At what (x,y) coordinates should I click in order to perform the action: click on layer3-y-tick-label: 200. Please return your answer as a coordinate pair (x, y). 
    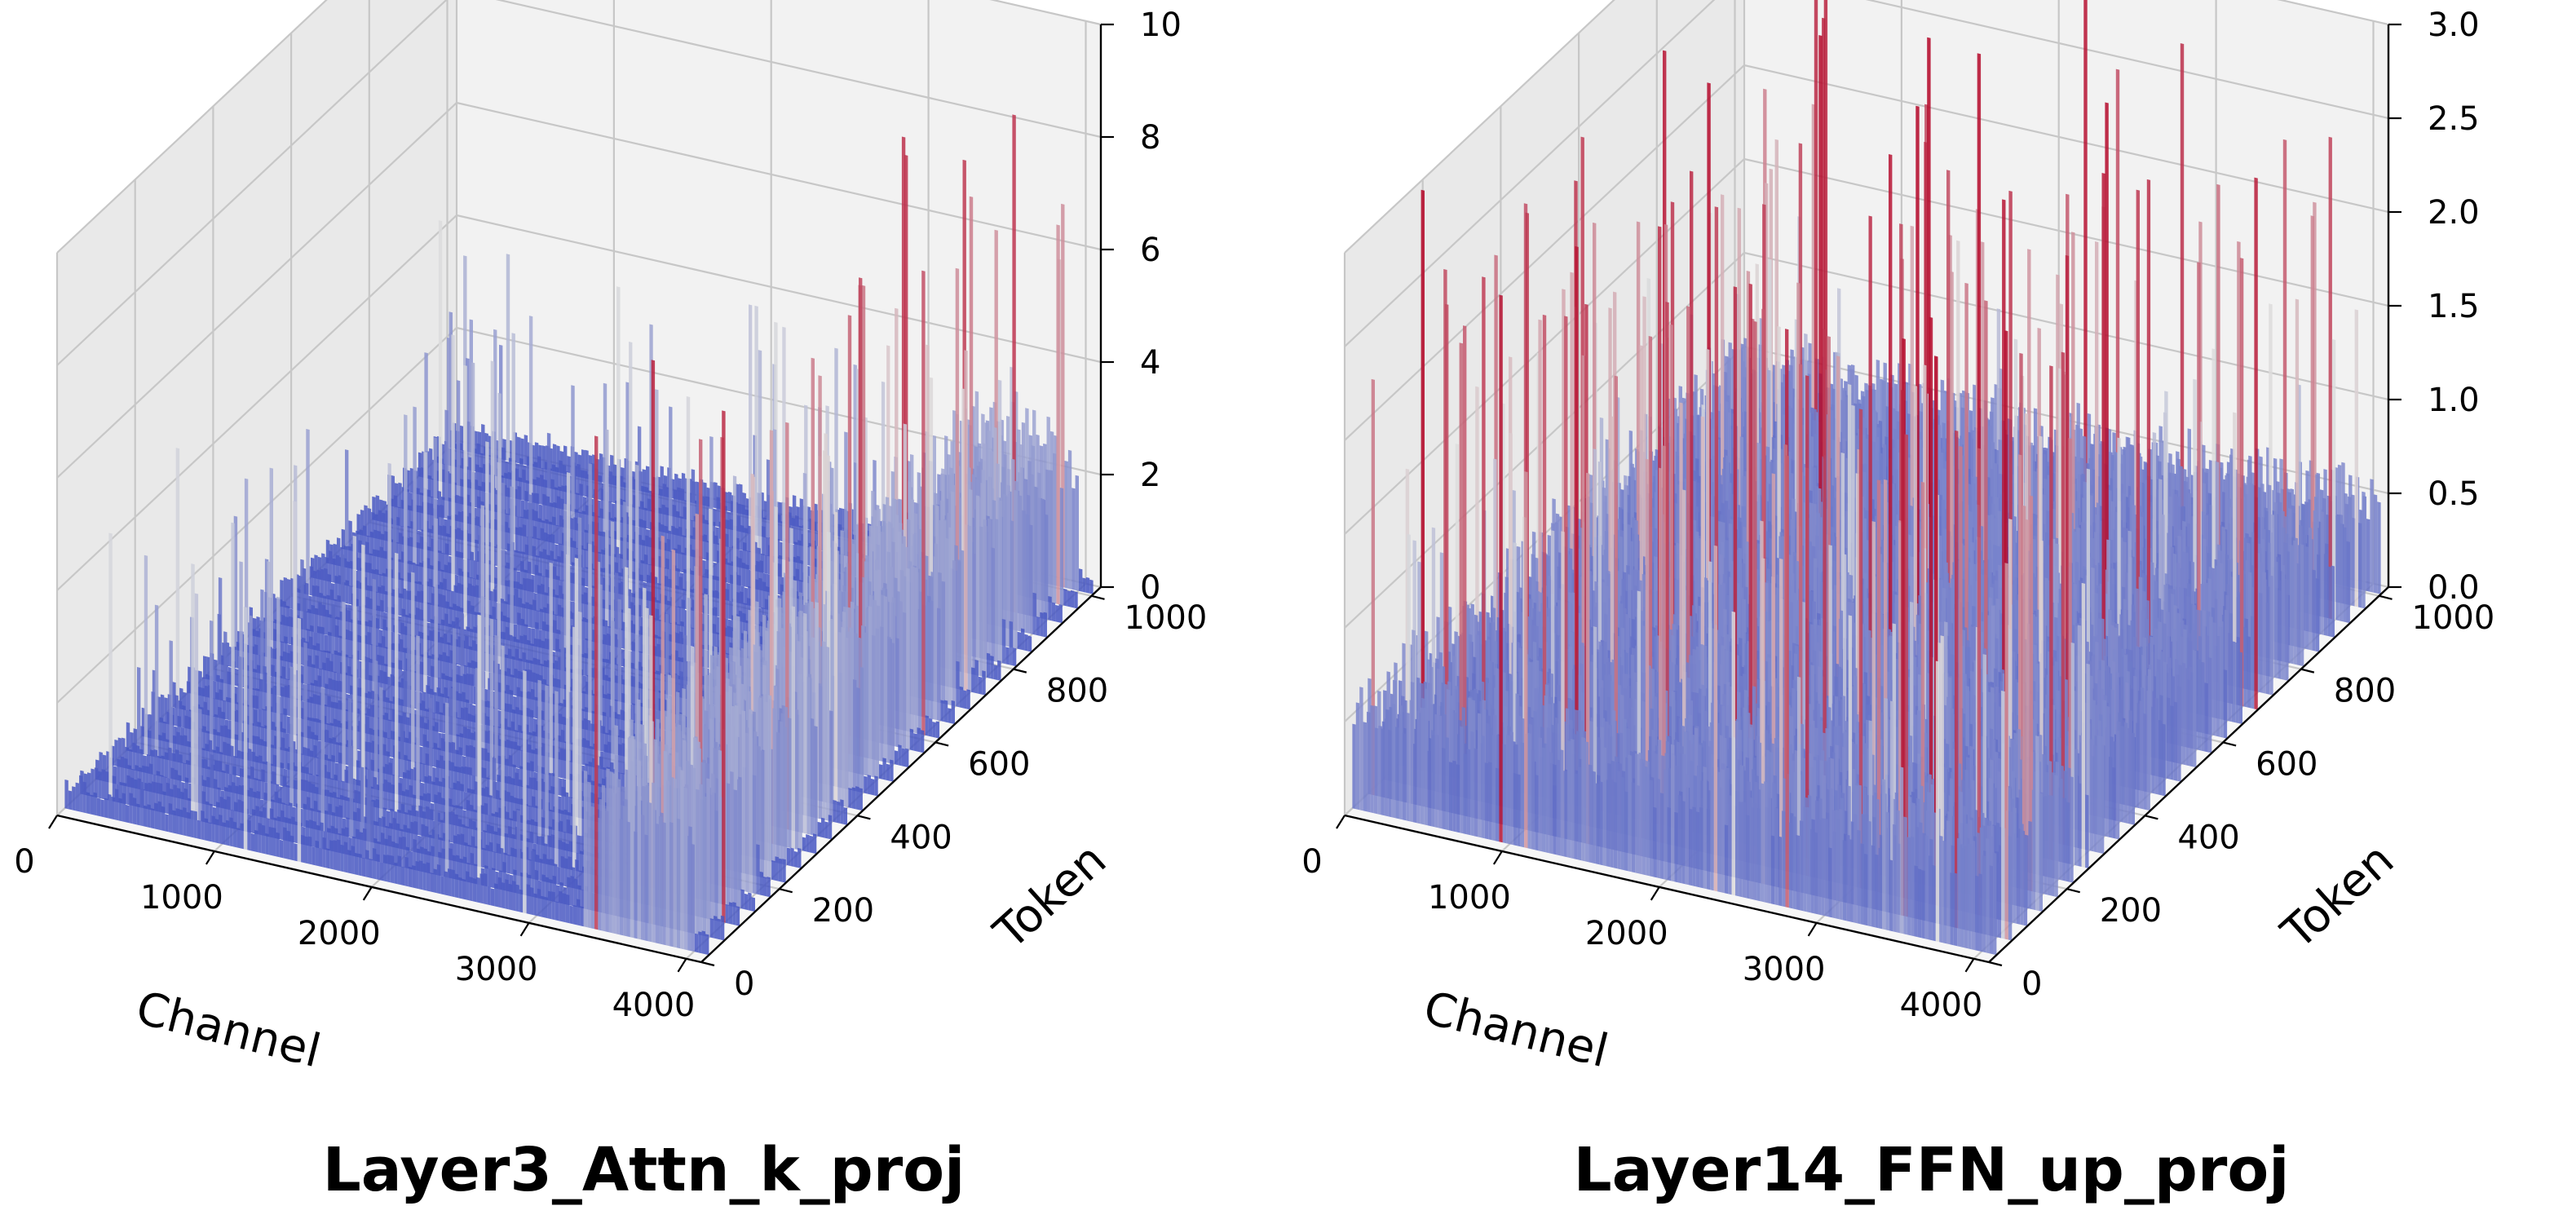
    Looking at the image, I should click on (843, 911).